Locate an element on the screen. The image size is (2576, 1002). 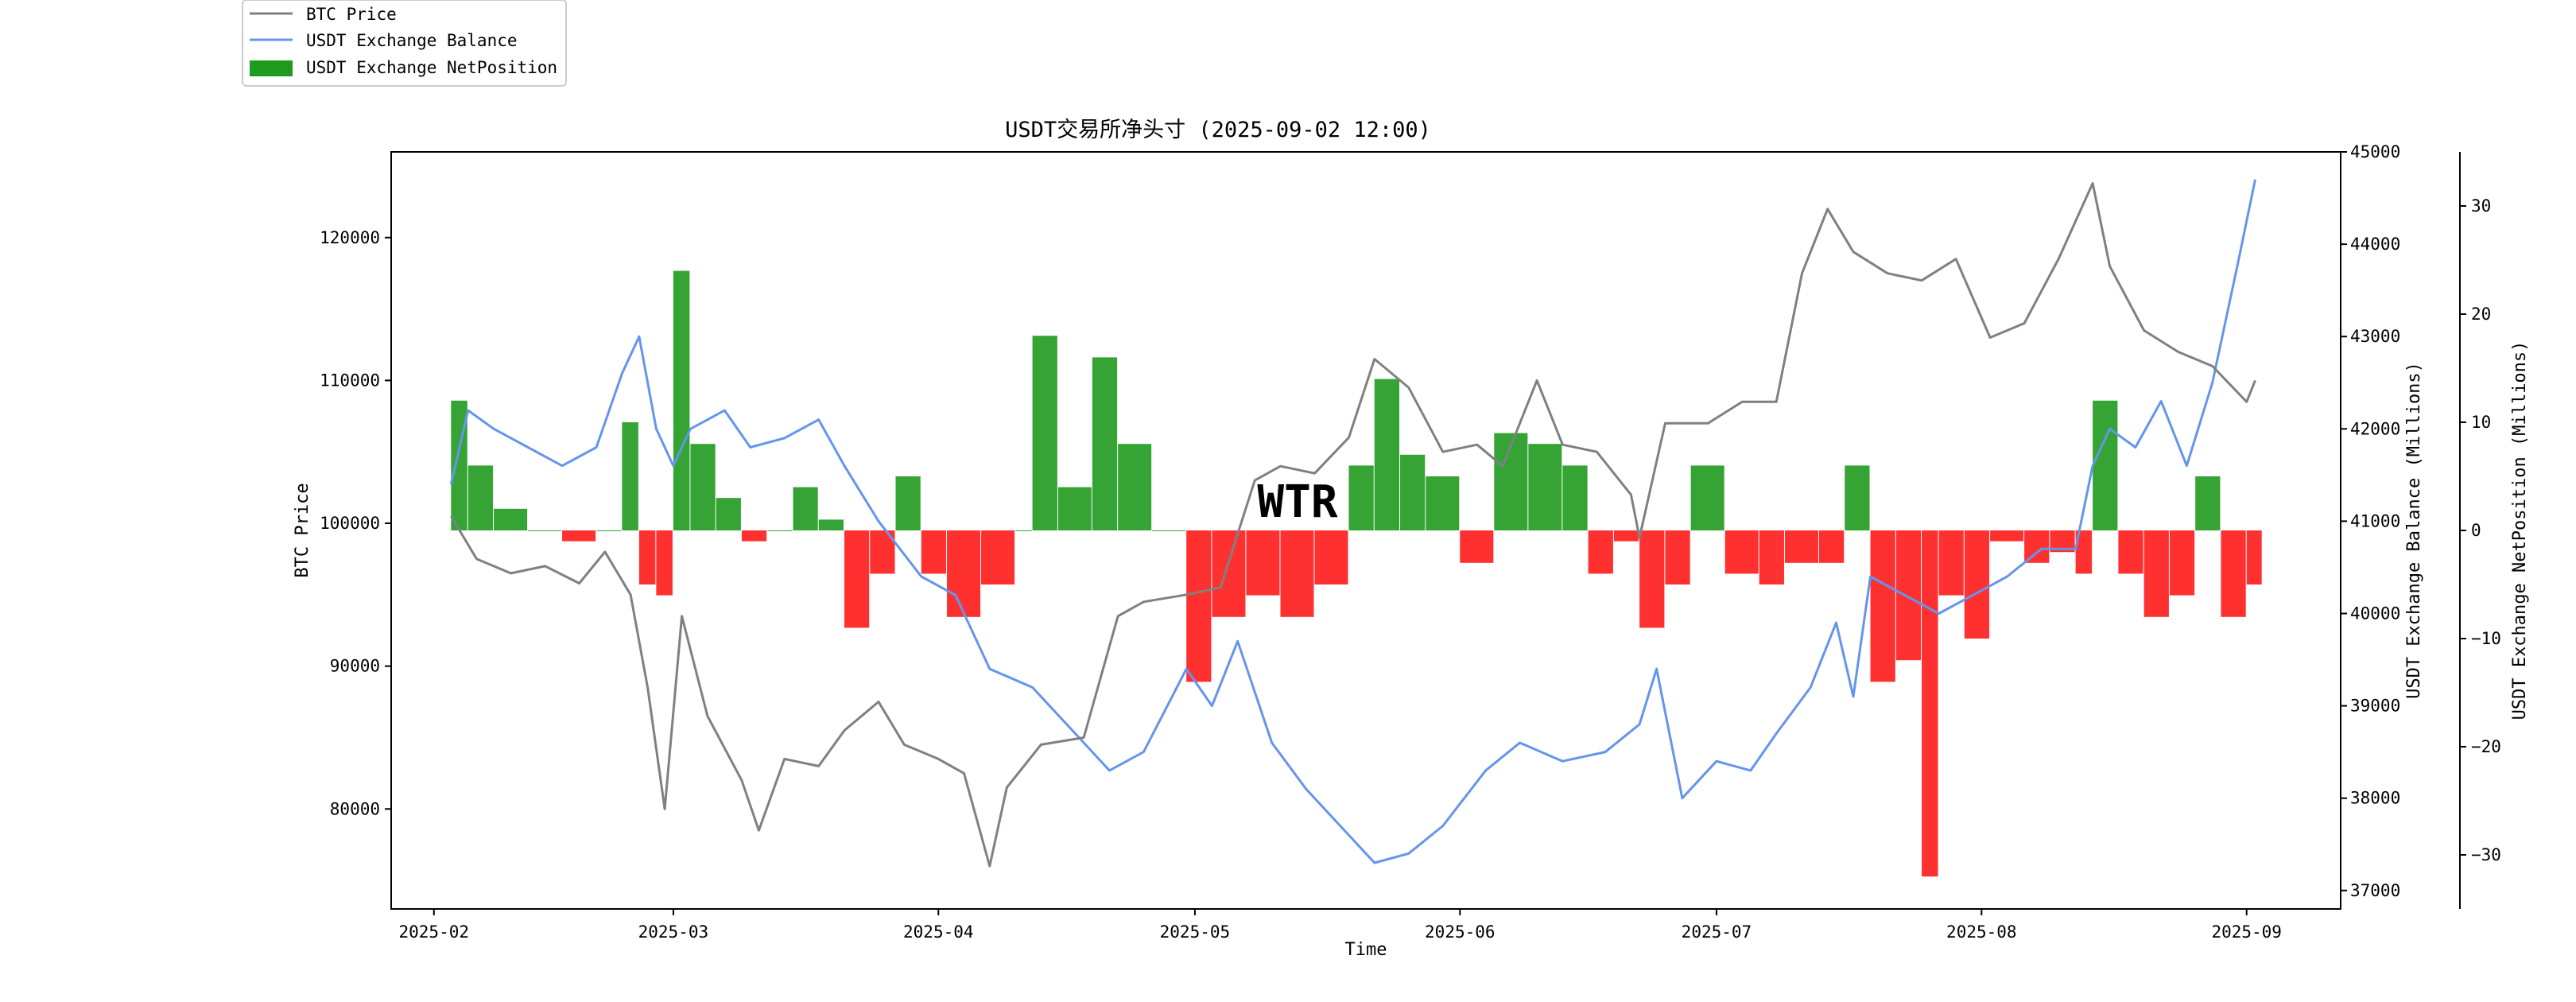
y-right2-tick-label: −20 is located at coordinates (2486, 746).